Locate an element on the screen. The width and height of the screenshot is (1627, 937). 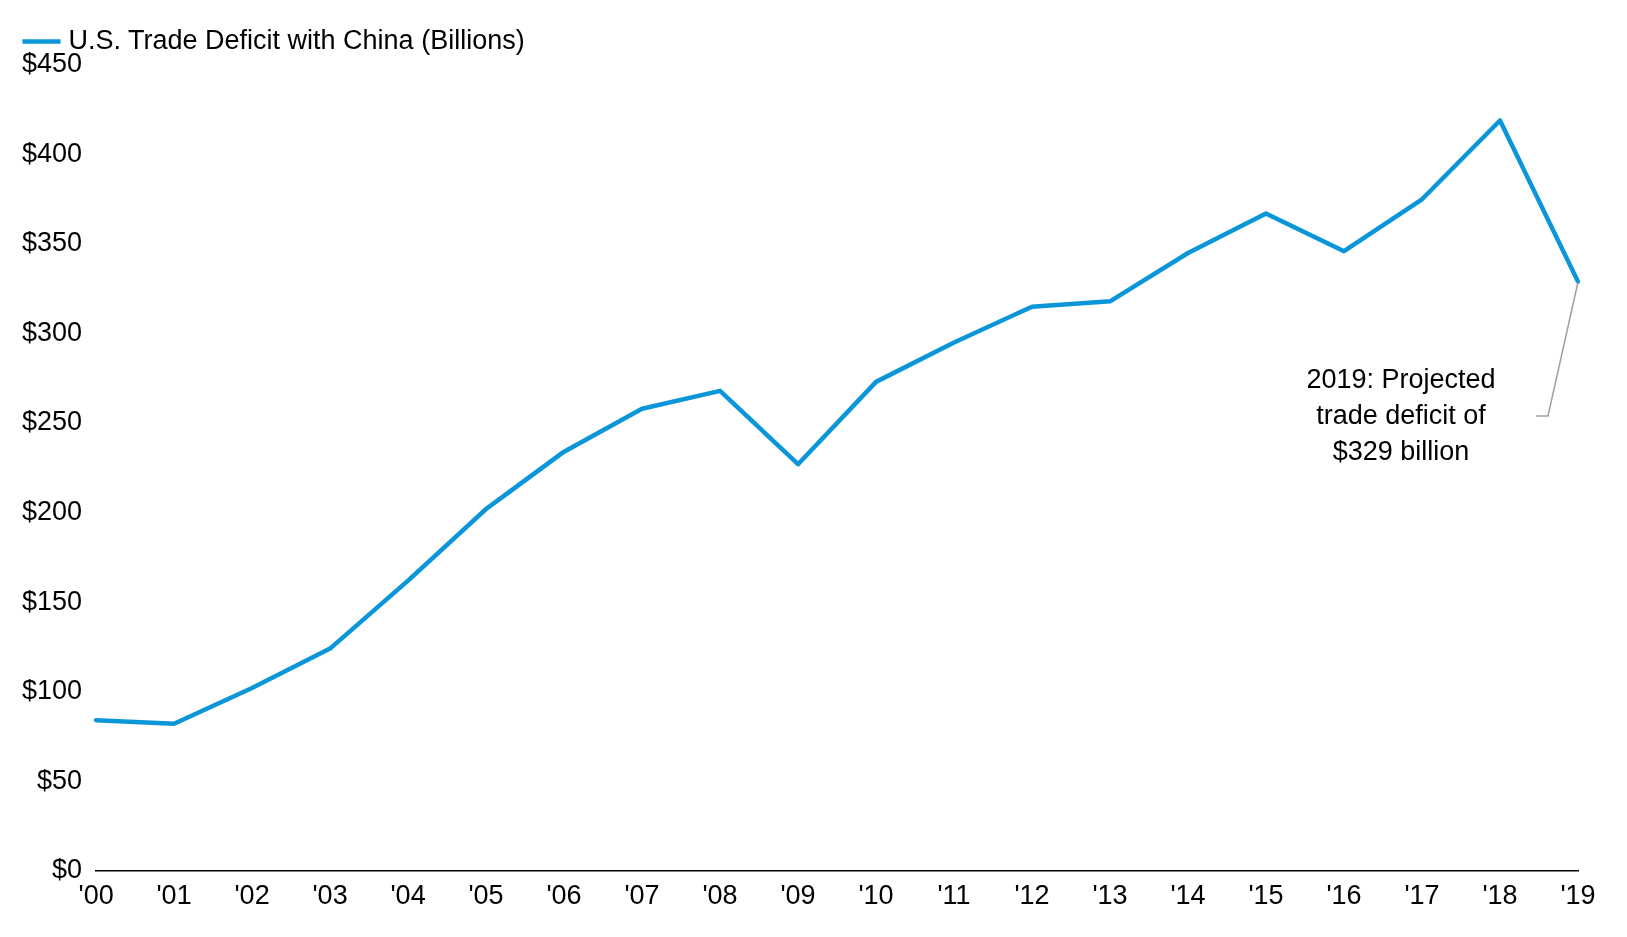
y-tick-label: $150 is located at coordinates (52, 600).